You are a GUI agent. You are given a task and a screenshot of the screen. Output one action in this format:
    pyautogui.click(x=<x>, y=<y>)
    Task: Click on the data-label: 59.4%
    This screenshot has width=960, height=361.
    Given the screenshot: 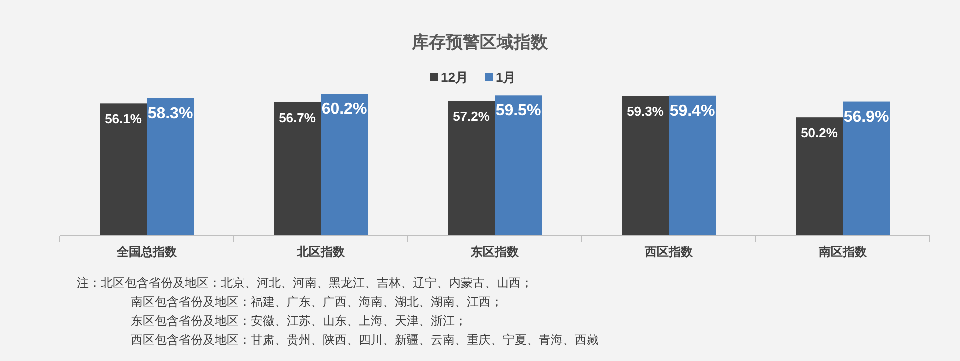 What is the action you would take?
    pyautogui.click(x=693, y=111)
    